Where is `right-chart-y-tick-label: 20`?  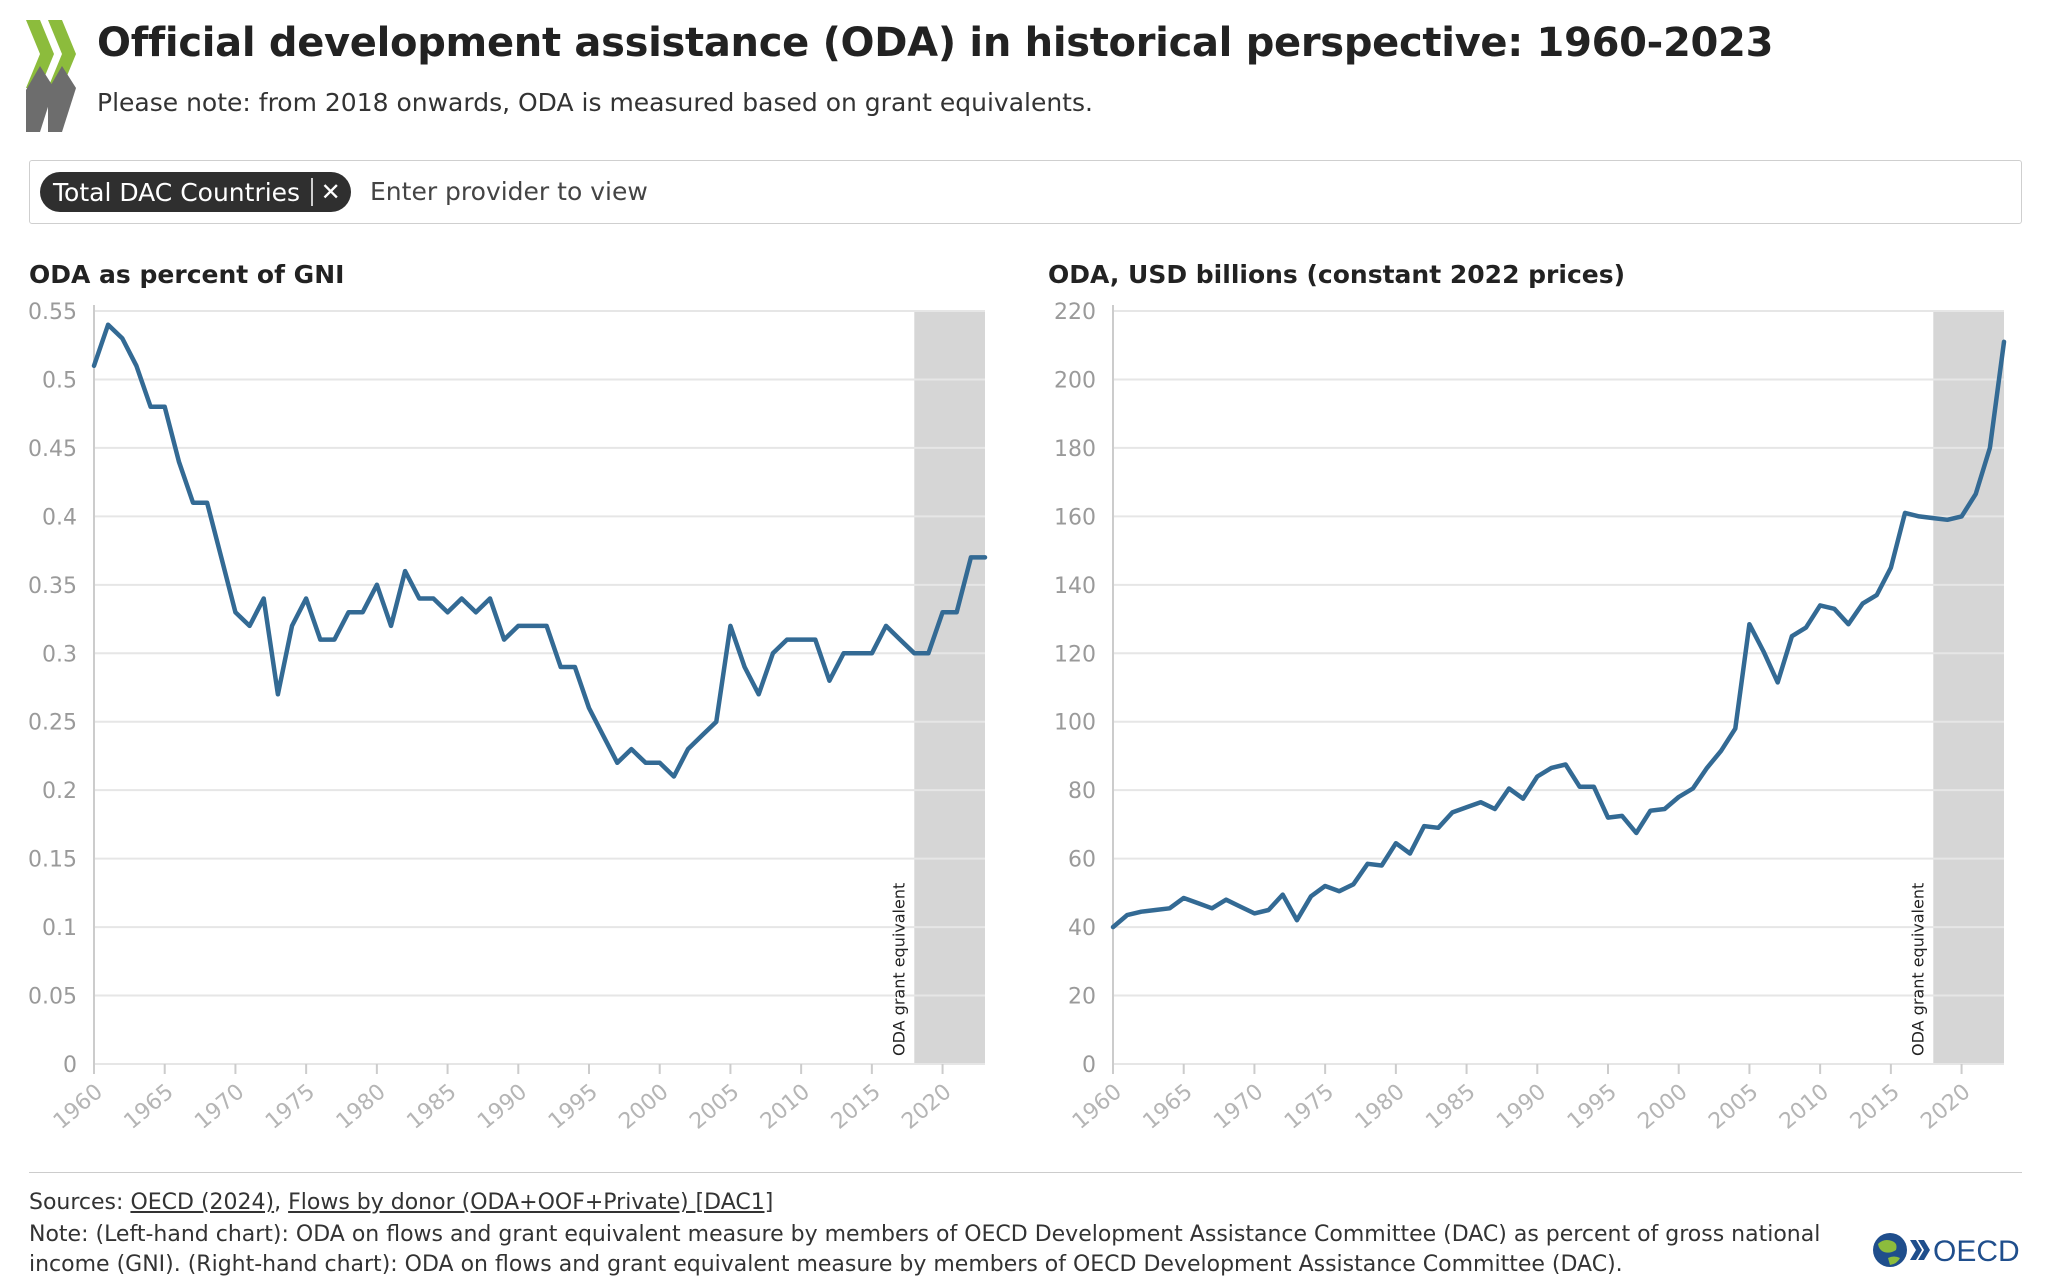 right-chart-y-tick-label: 20 is located at coordinates (1082, 997).